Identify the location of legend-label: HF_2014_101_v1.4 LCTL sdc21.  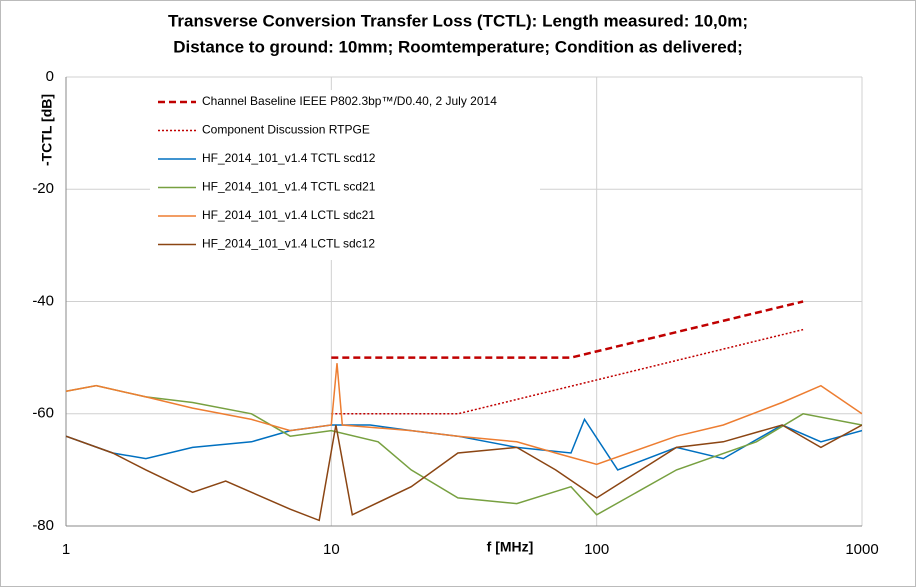
(288, 215).